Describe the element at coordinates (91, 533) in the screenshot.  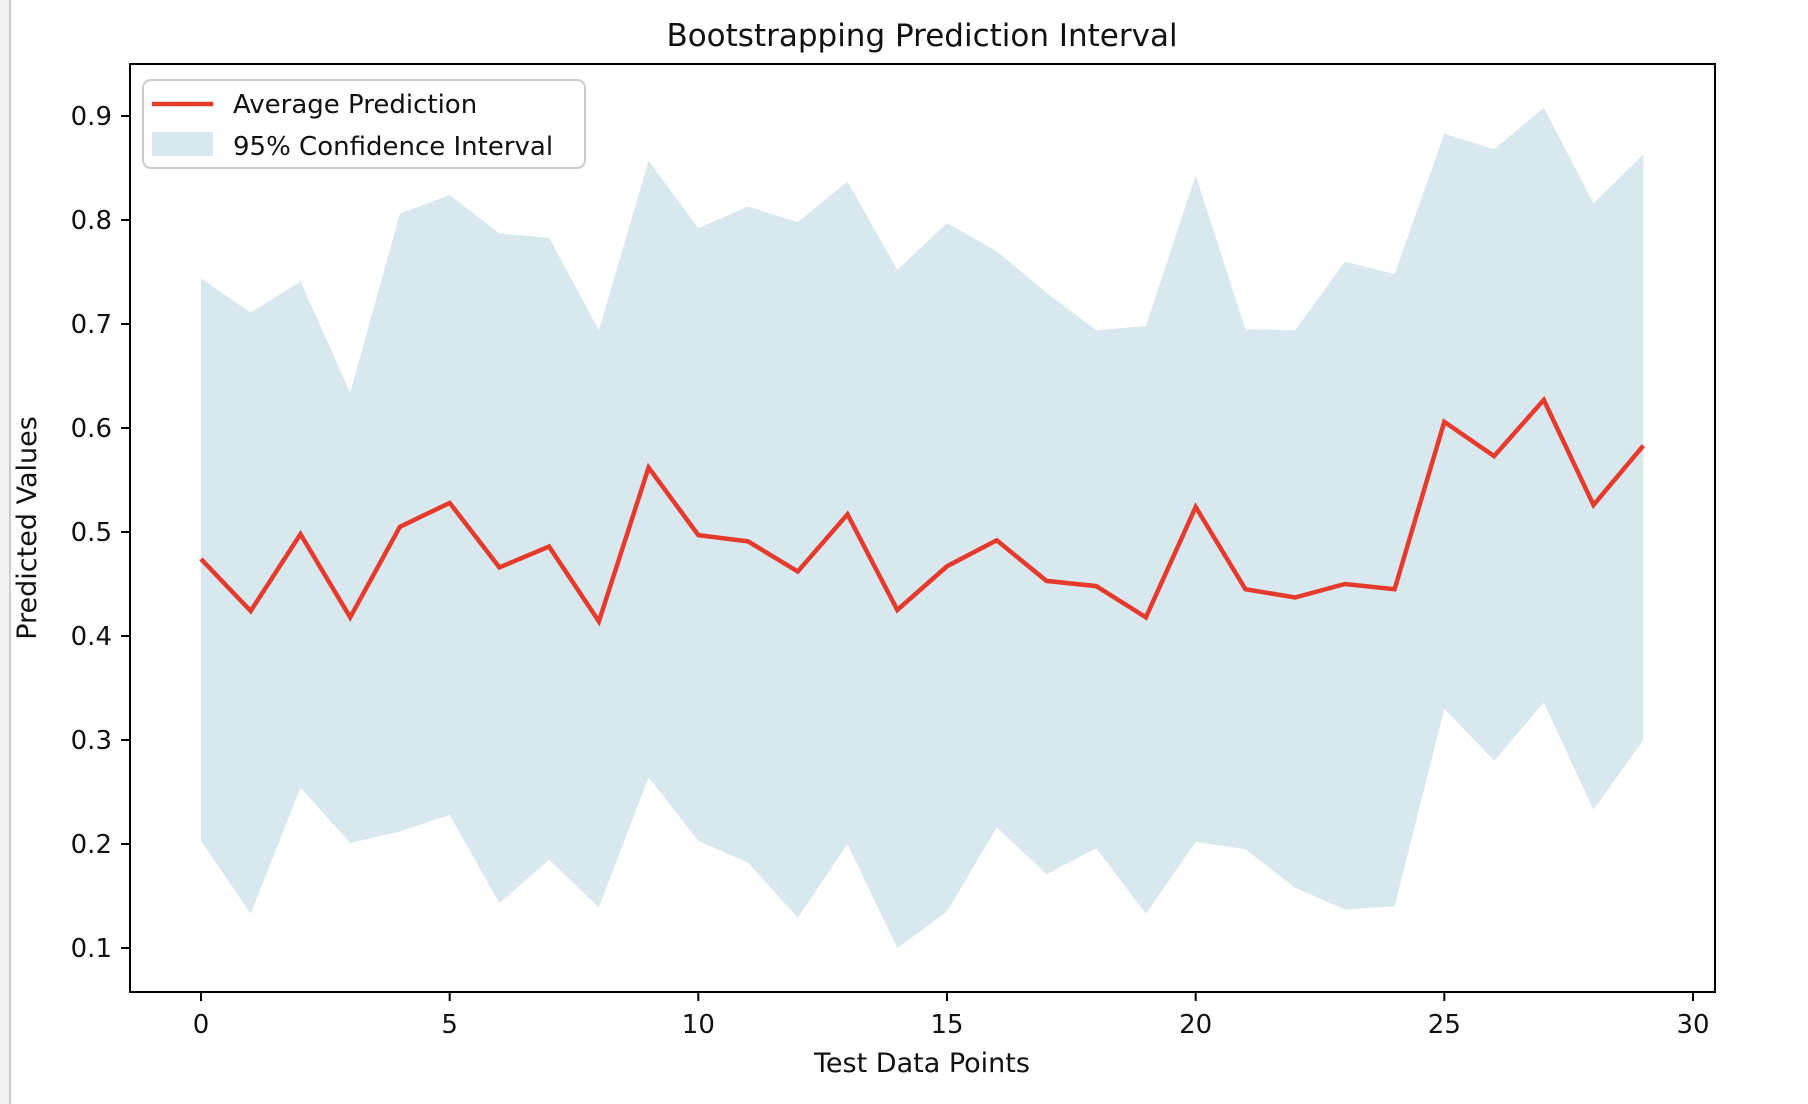
I see `y-tick-label: 0.5` at that location.